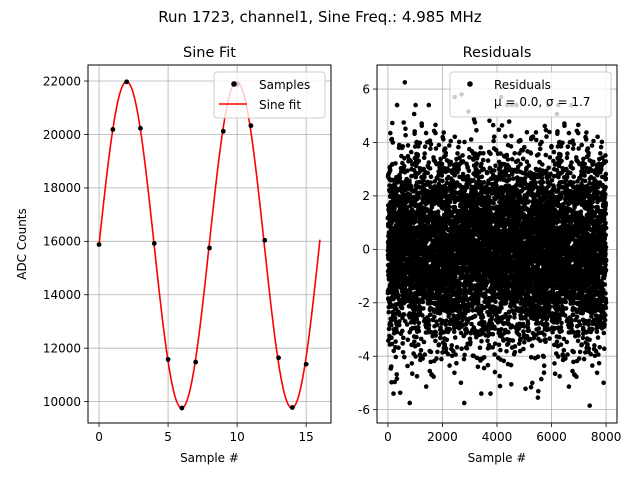 The width and height of the screenshot is (640, 484). What do you see at coordinates (236, 437) in the screenshot?
I see `sine-fit-xtick-label: 10` at bounding box center [236, 437].